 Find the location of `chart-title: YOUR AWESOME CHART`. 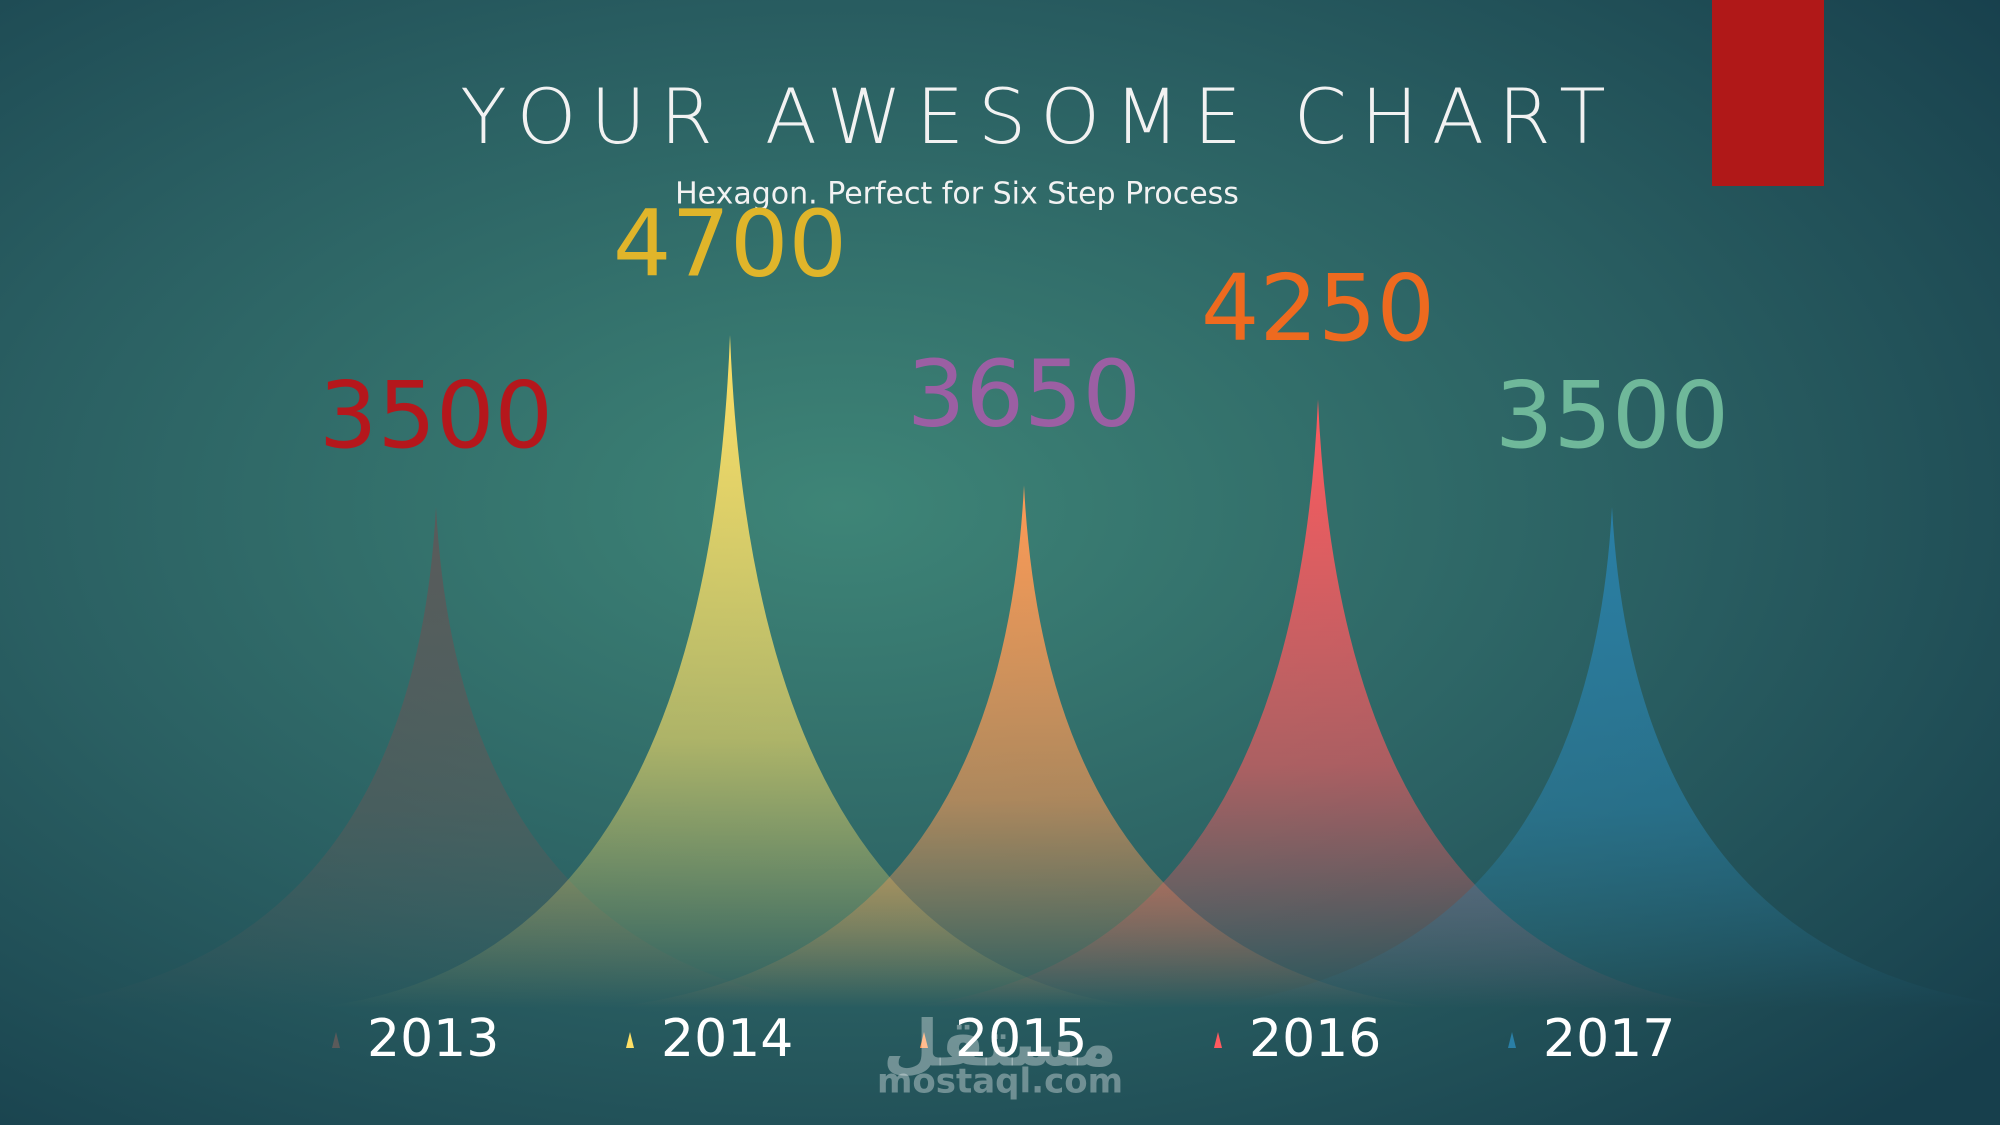

chart-title: YOUR AWESOME CHART is located at coordinates (1039, 116).